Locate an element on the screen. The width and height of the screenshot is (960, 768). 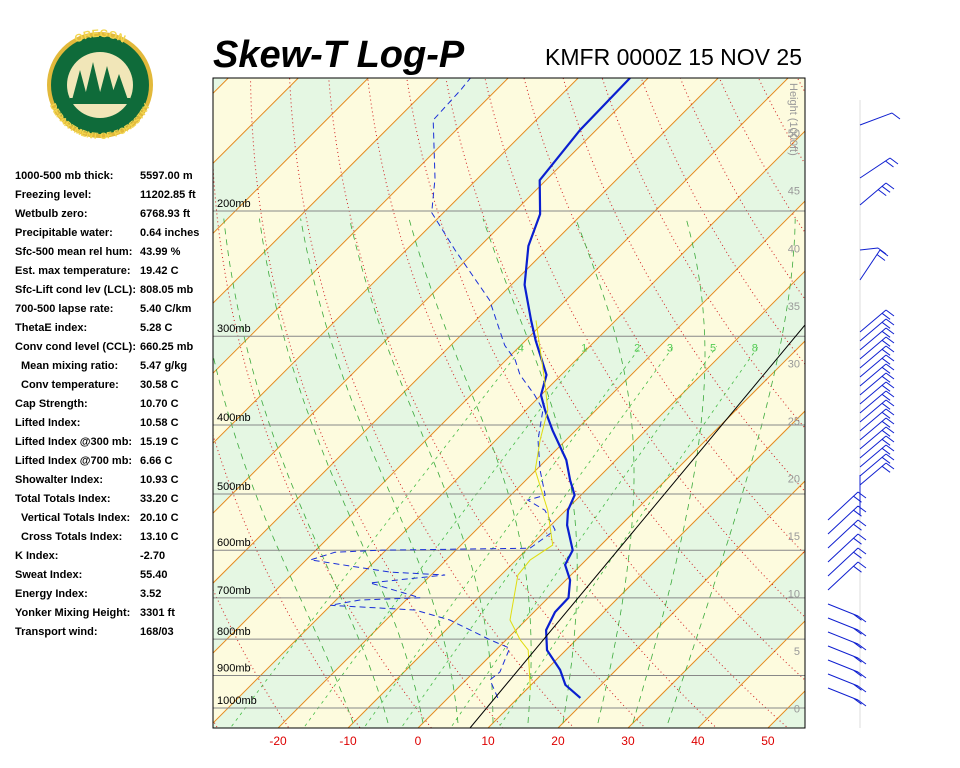
index-value: 43.99 % is located at coordinates (160, 252).